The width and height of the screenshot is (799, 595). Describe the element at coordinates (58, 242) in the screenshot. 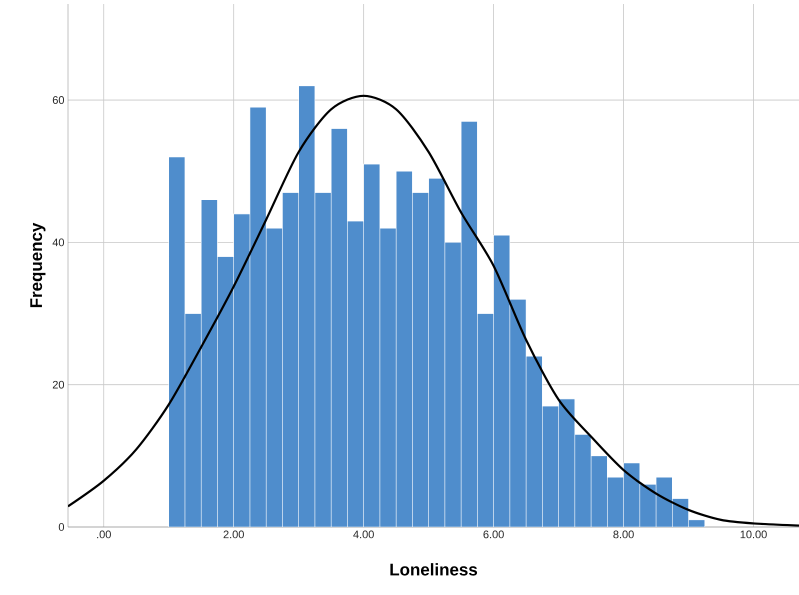

I see `y-tick-label: 40` at that location.